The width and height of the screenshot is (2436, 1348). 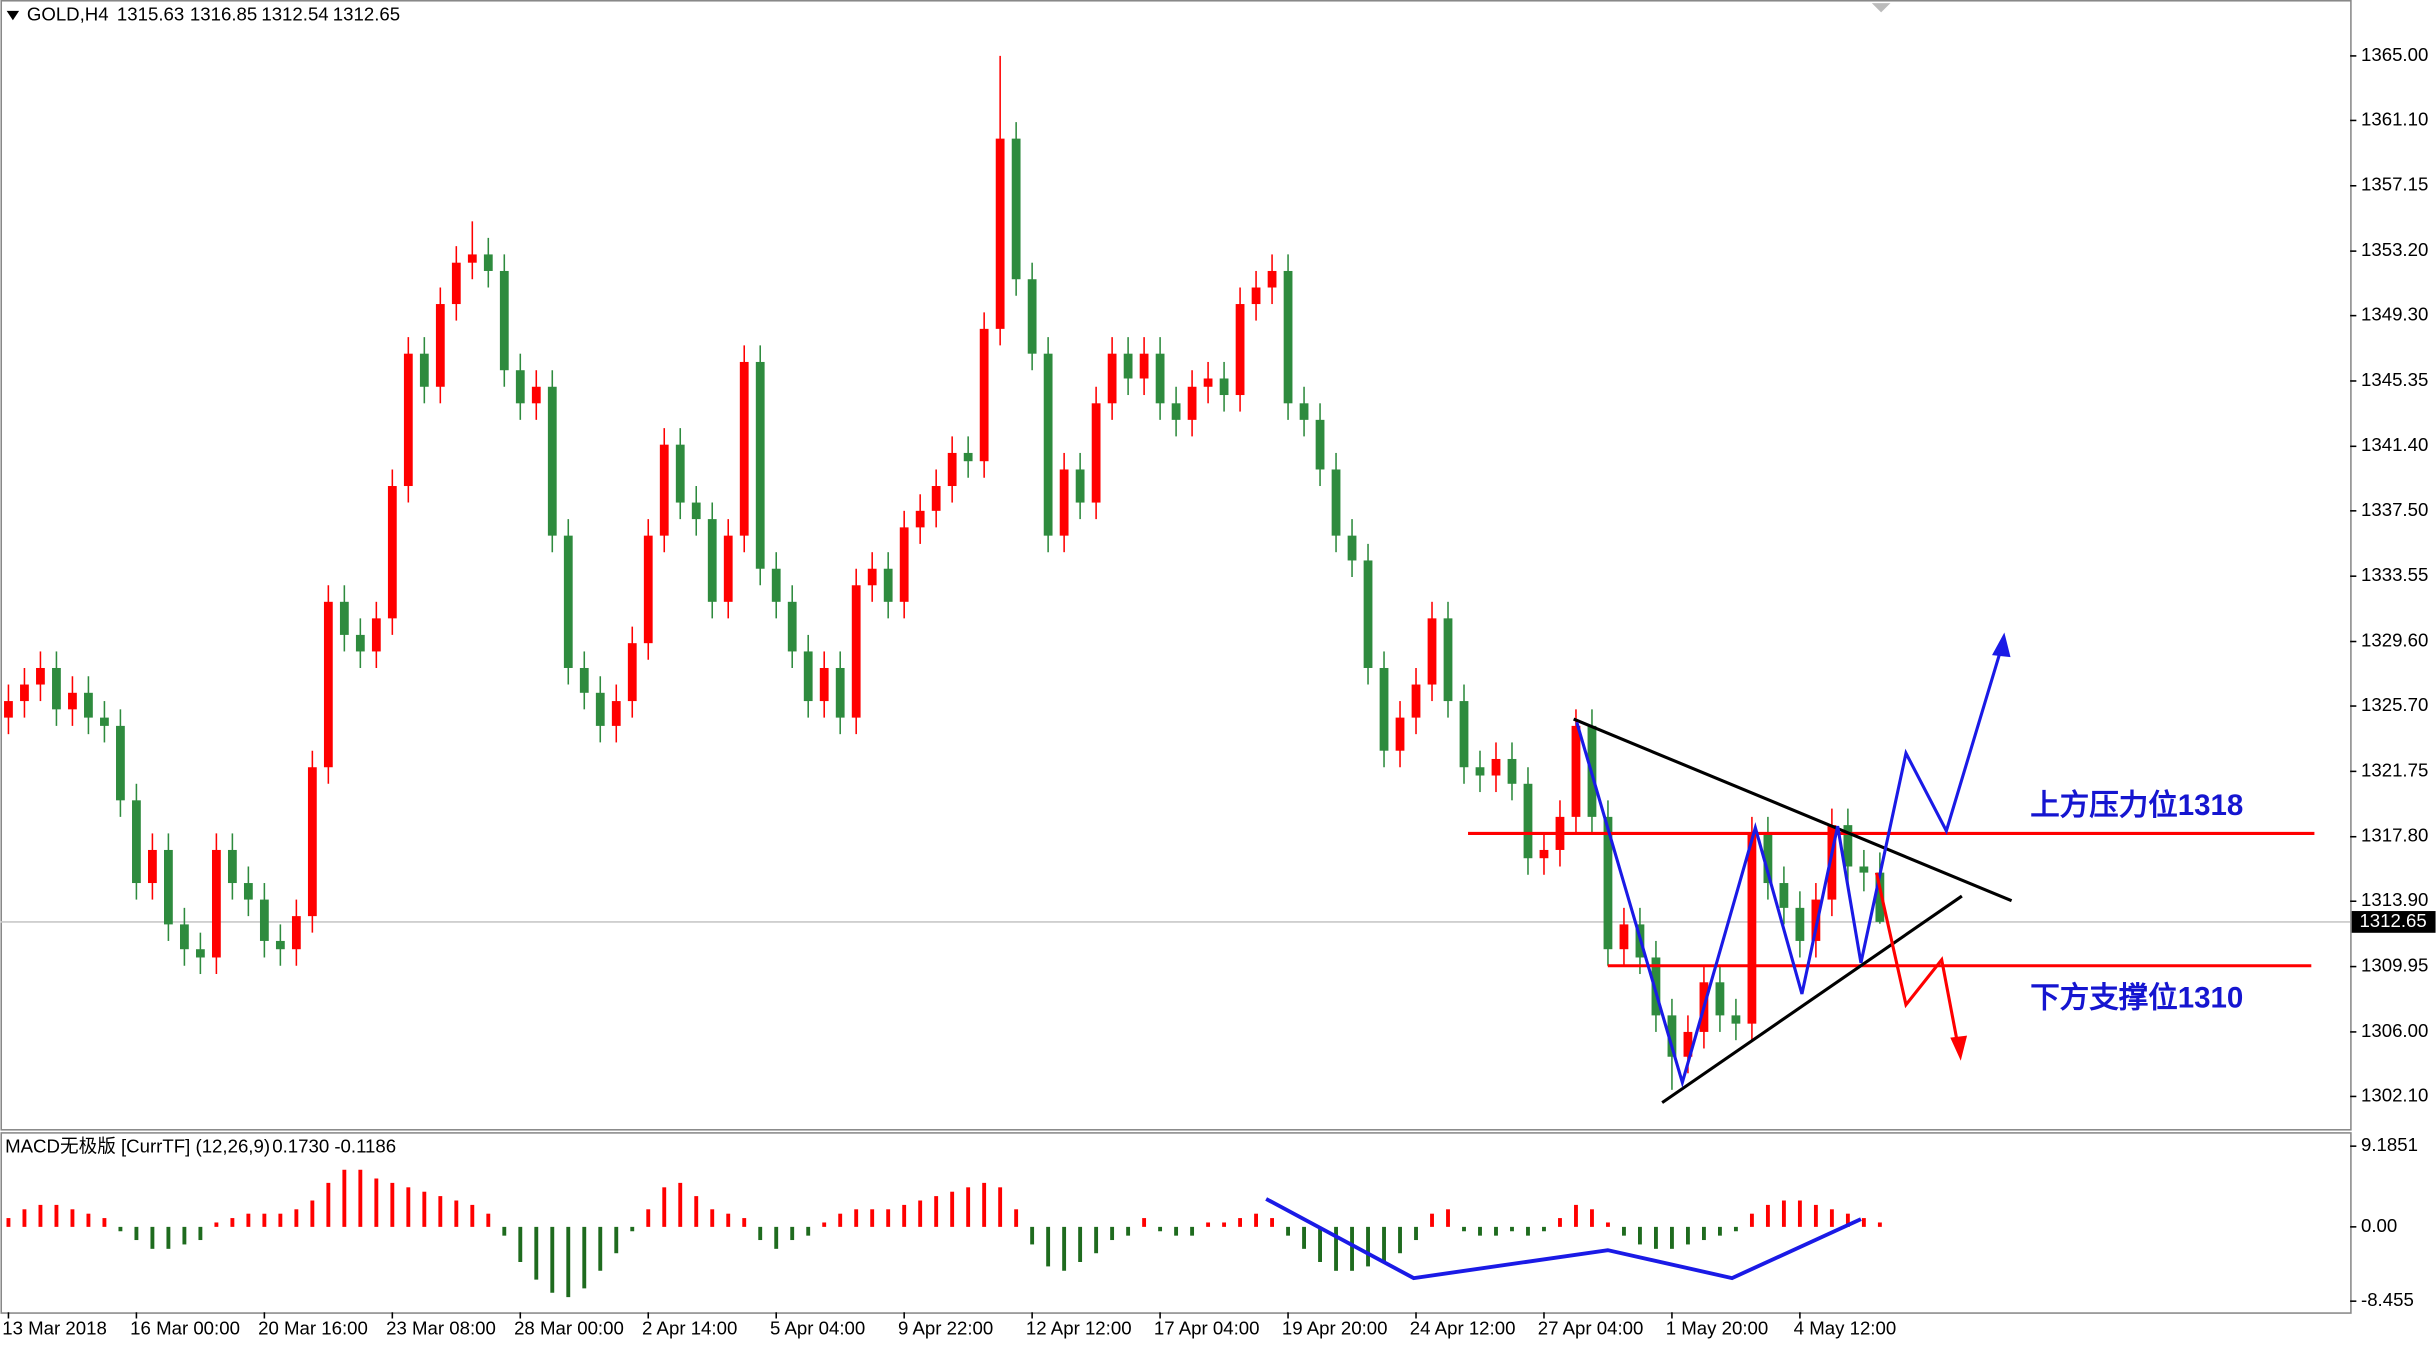 What do you see at coordinates (2136, 805) in the screenshot?
I see `level-annotation: 上方压力位1318` at bounding box center [2136, 805].